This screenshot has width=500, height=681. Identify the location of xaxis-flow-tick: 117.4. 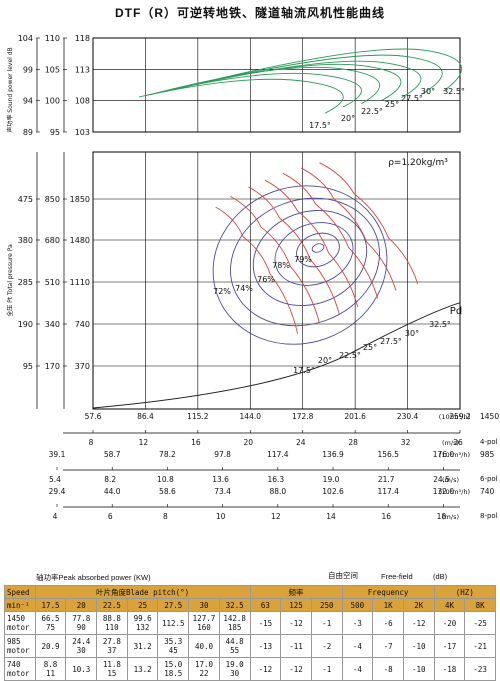
(388, 491).